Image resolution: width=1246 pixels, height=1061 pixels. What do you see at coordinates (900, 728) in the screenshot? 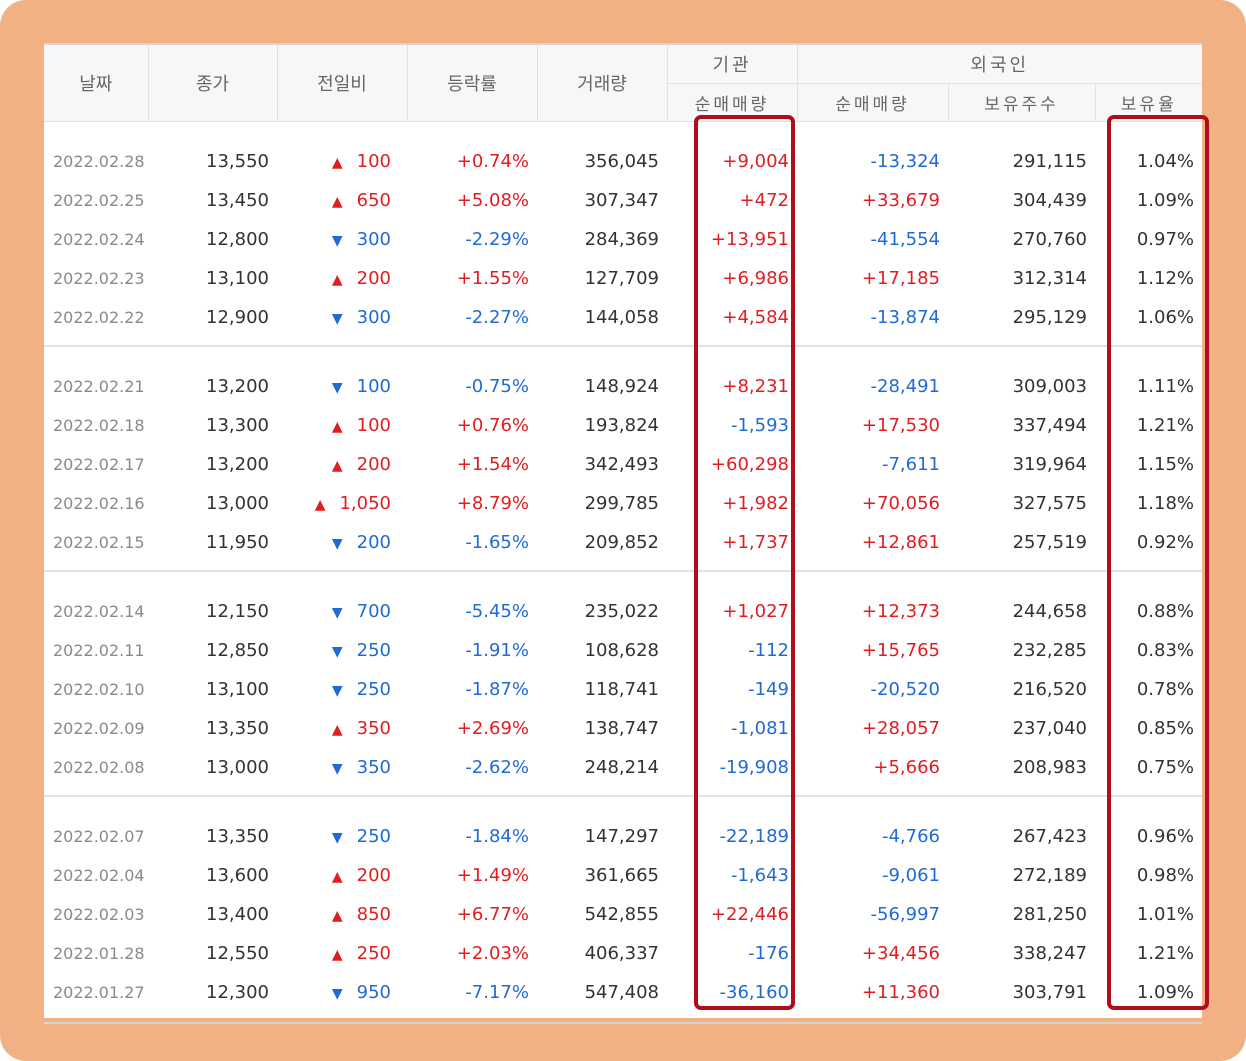
I see `cell-foreign-net: +28,057` at bounding box center [900, 728].